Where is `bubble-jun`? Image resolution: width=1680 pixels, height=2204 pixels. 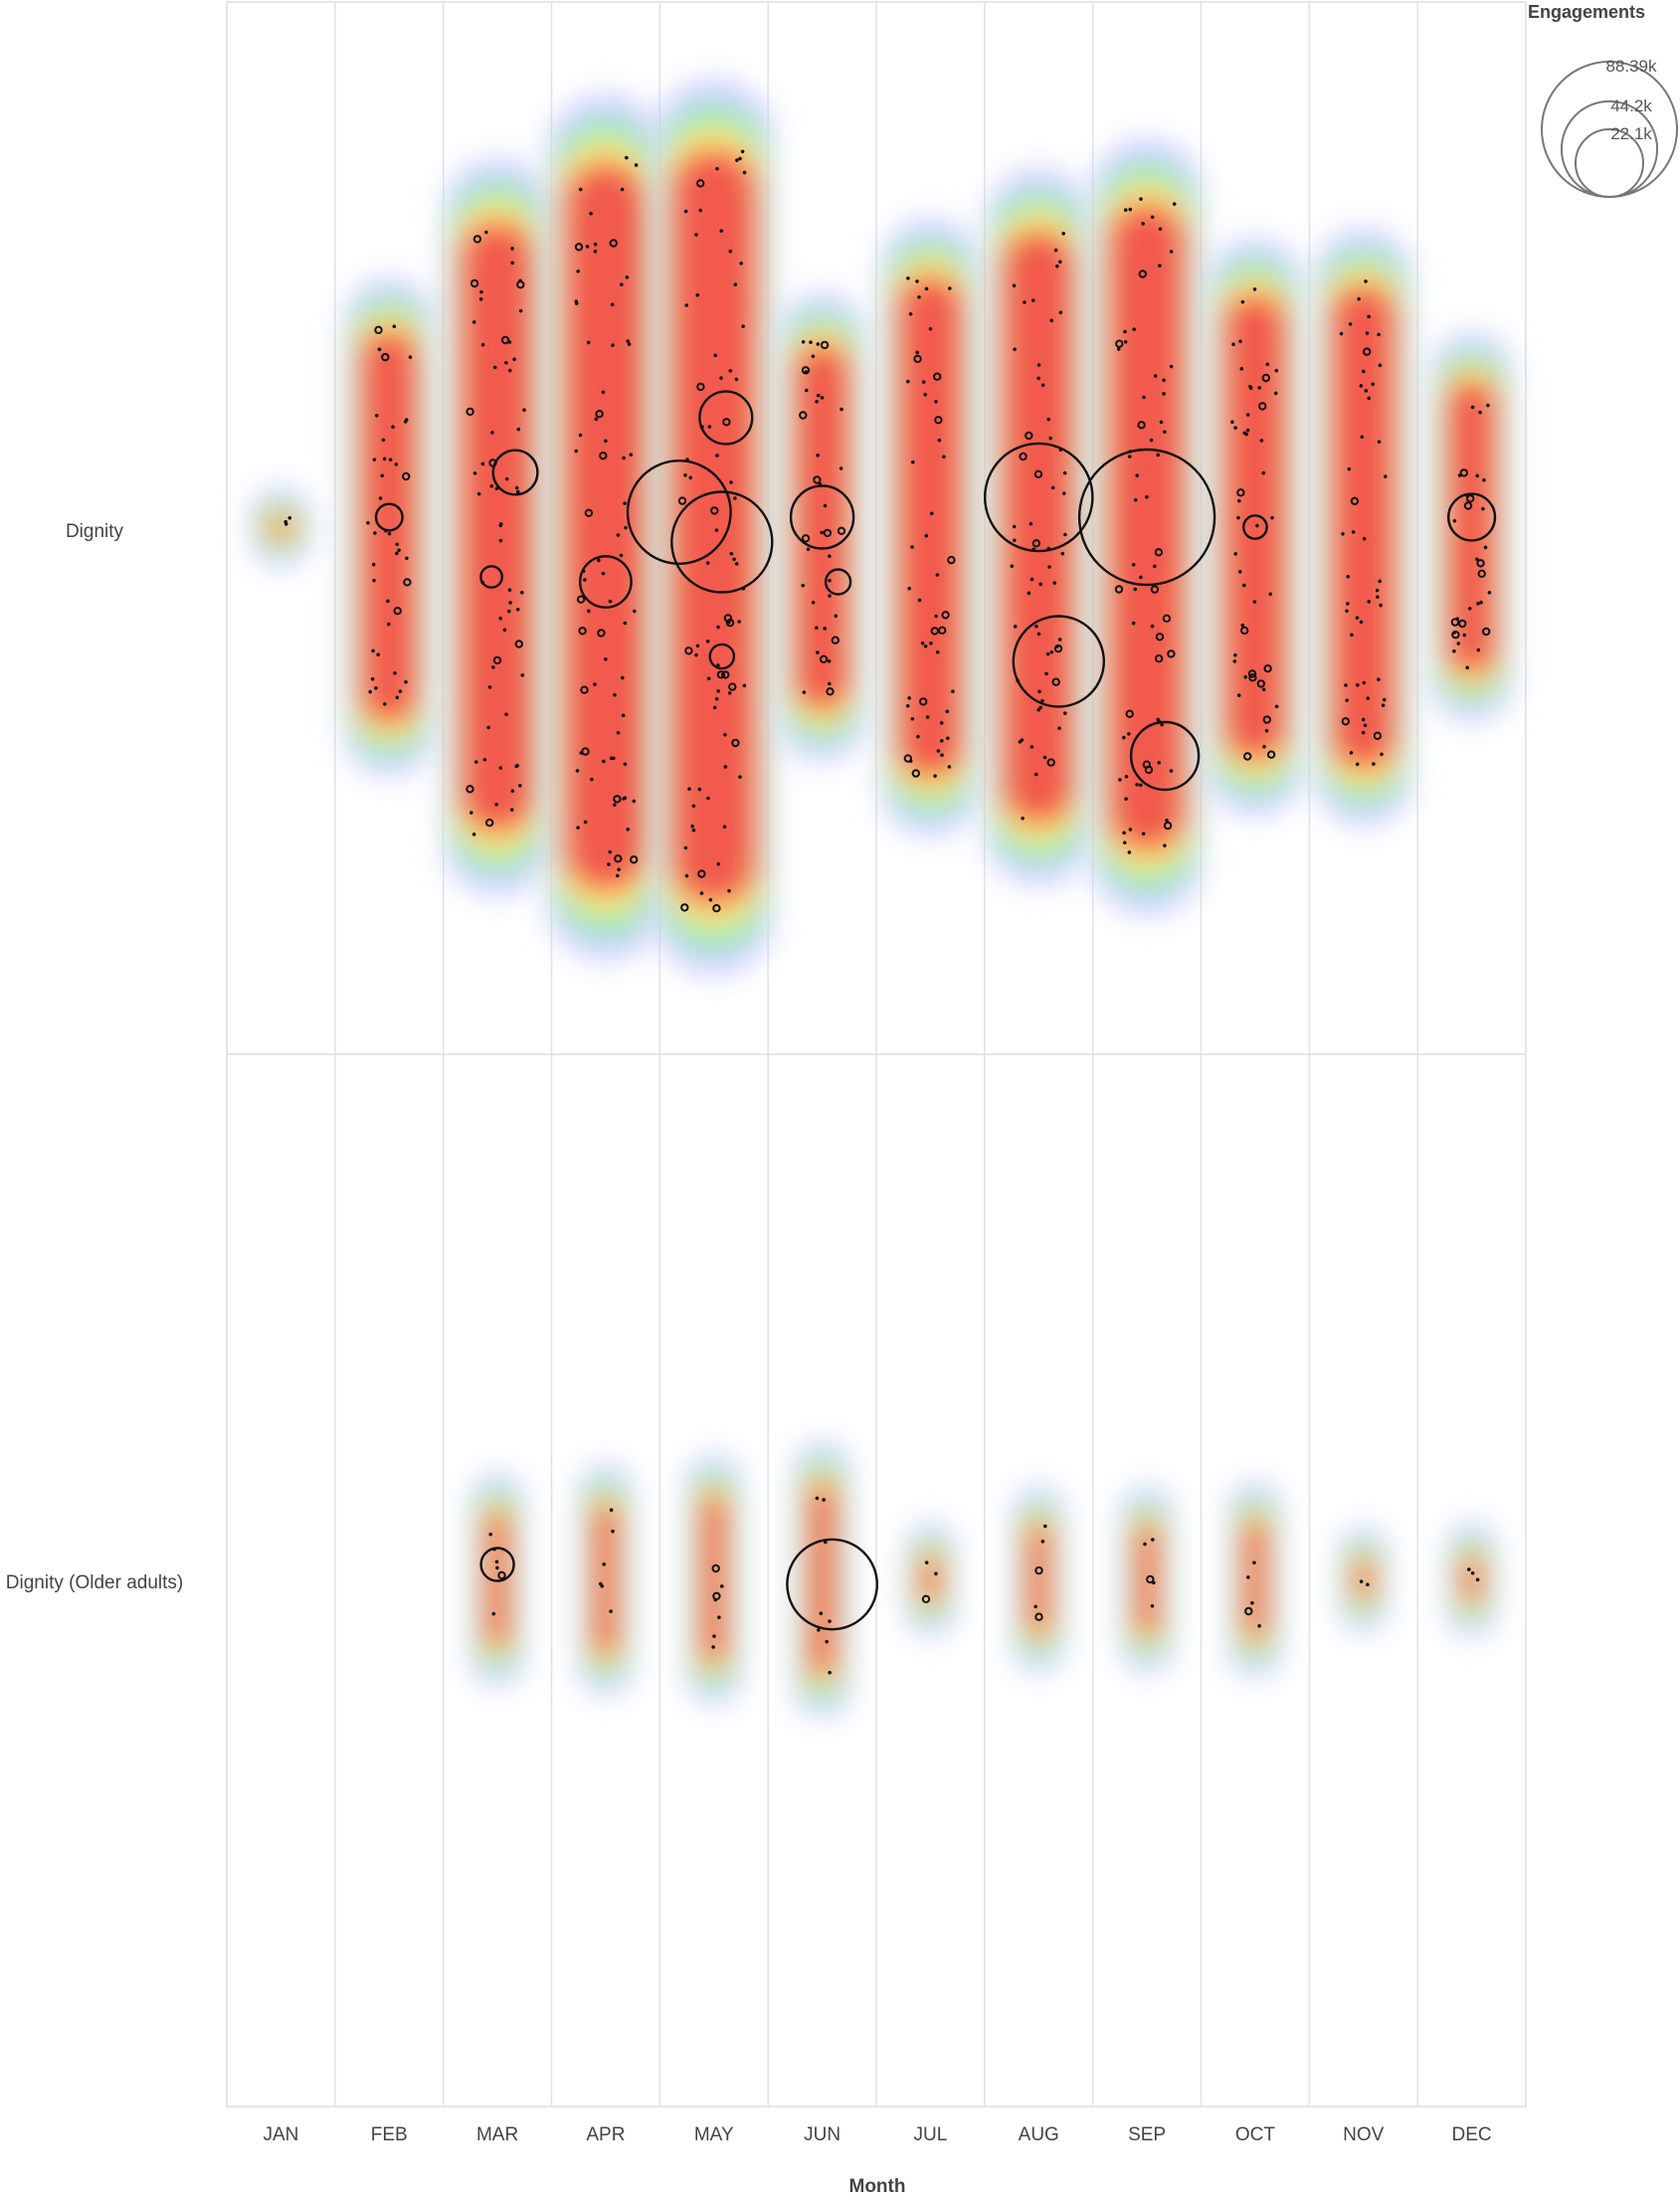
bubble-jun is located at coordinates (832, 1584).